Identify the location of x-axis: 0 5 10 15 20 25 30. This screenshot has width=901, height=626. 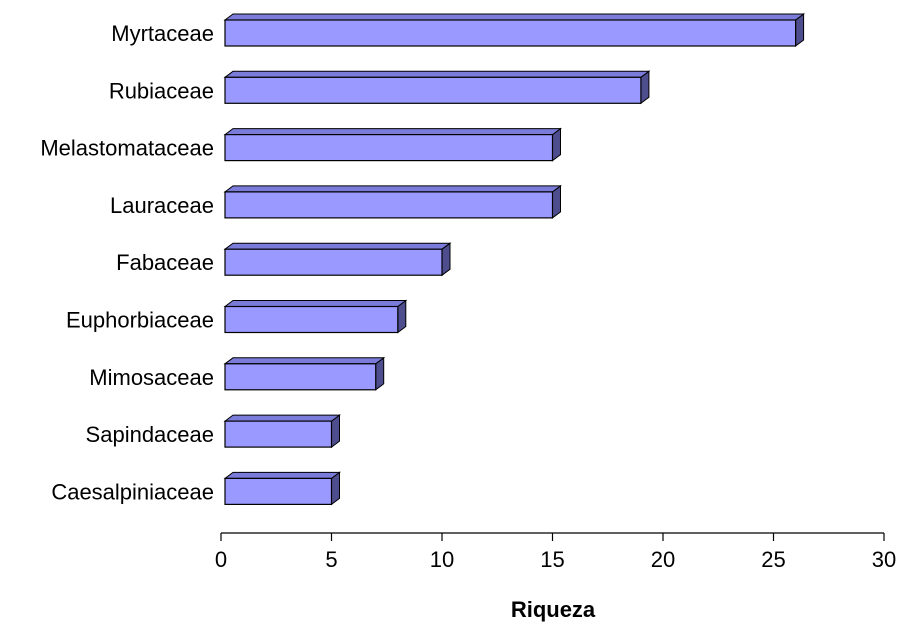
(555, 552).